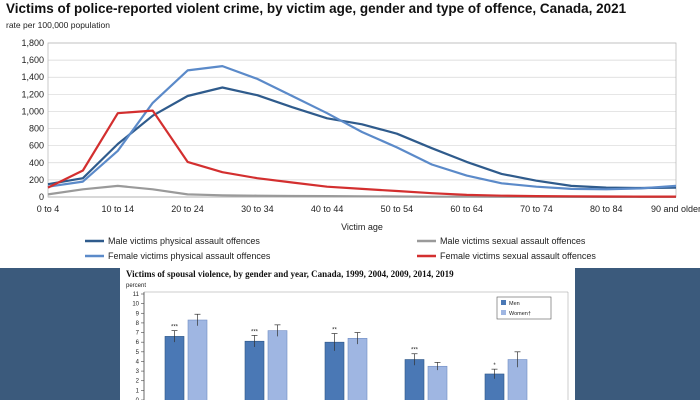 The image size is (700, 400). Describe the element at coordinates (41, 197) in the screenshot. I see `y-tick-label: 0` at that location.